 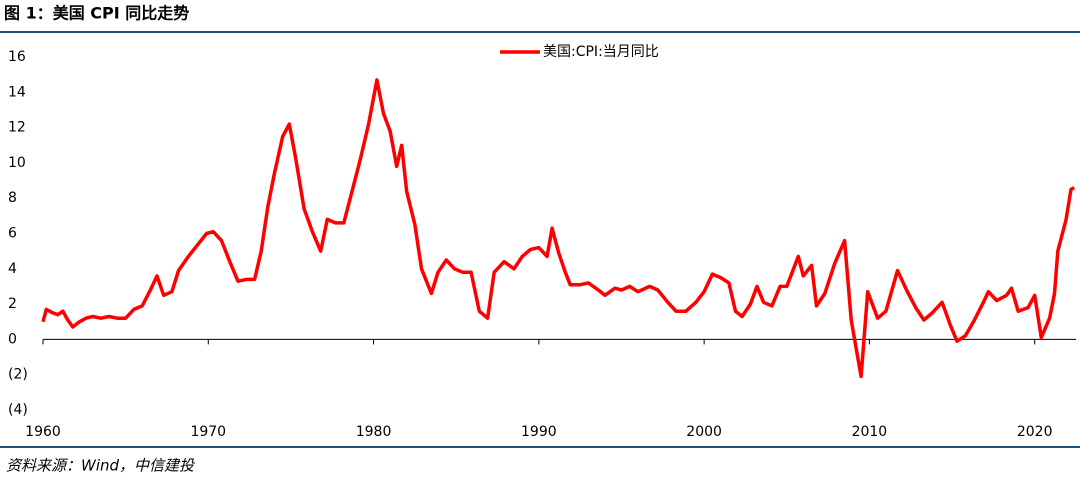 What do you see at coordinates (12, 269) in the screenshot?
I see `y-tick-label: 4` at bounding box center [12, 269].